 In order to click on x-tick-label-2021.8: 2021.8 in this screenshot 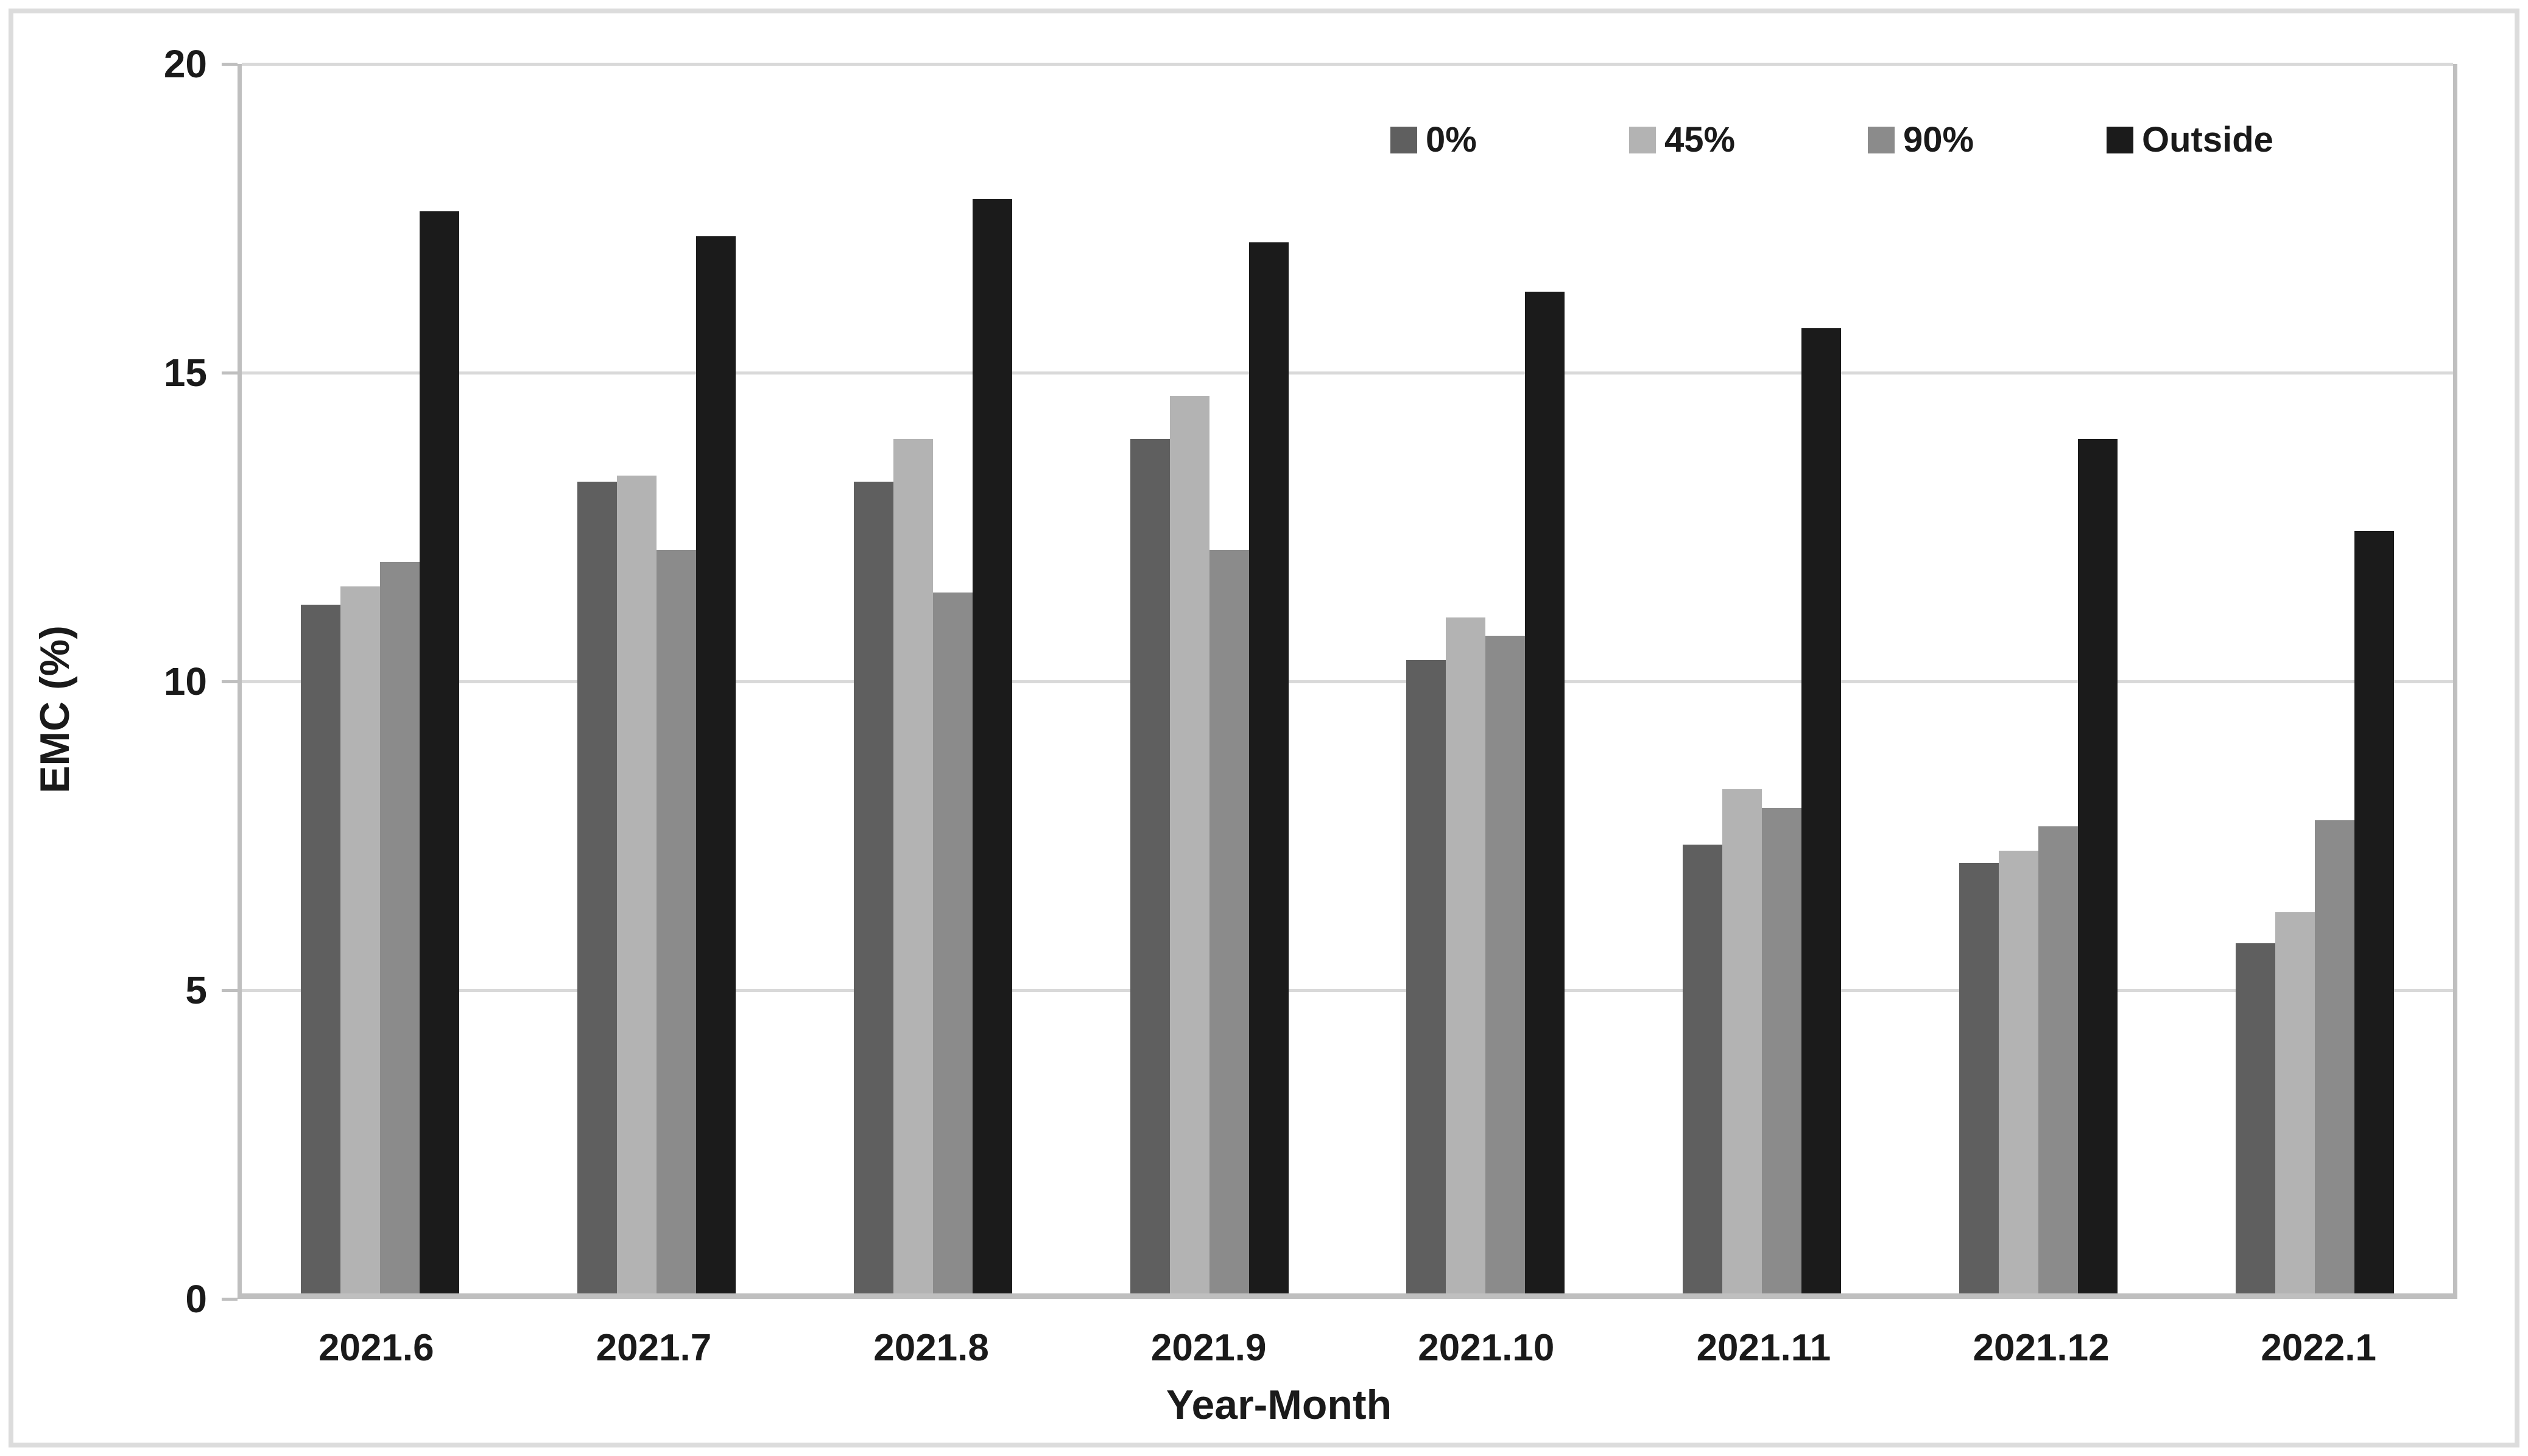, I will do `click(931, 1348)`.